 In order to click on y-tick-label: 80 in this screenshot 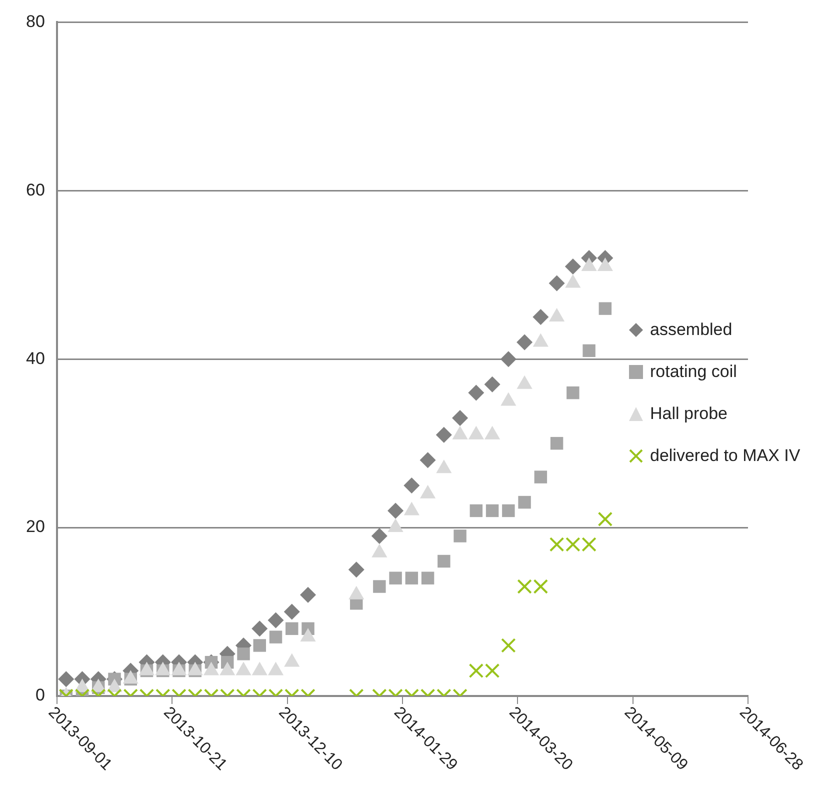, I will do `click(35, 21)`.